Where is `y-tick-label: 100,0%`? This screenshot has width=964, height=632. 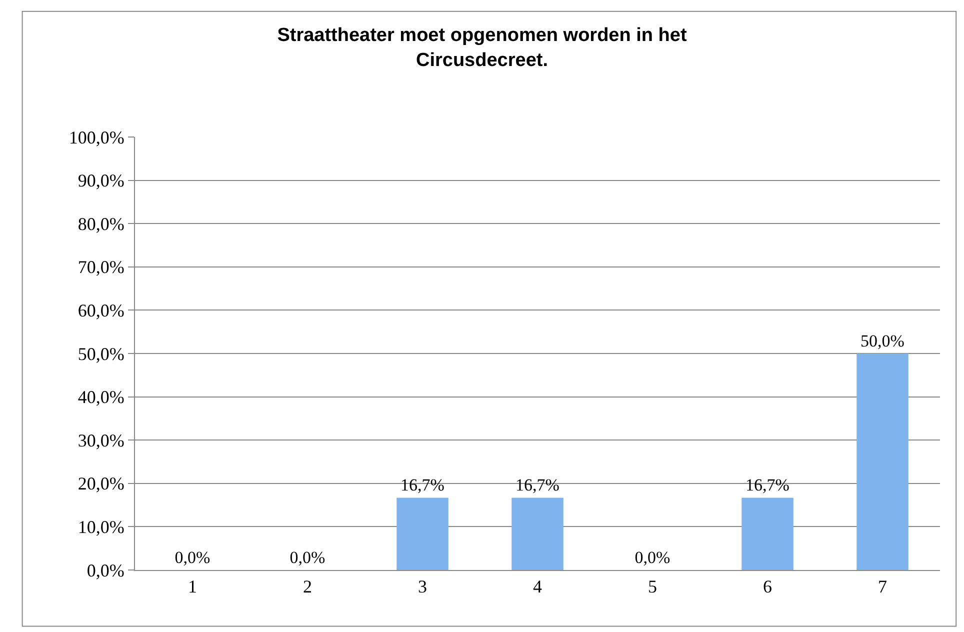
y-tick-label: 100,0% is located at coordinates (96, 137).